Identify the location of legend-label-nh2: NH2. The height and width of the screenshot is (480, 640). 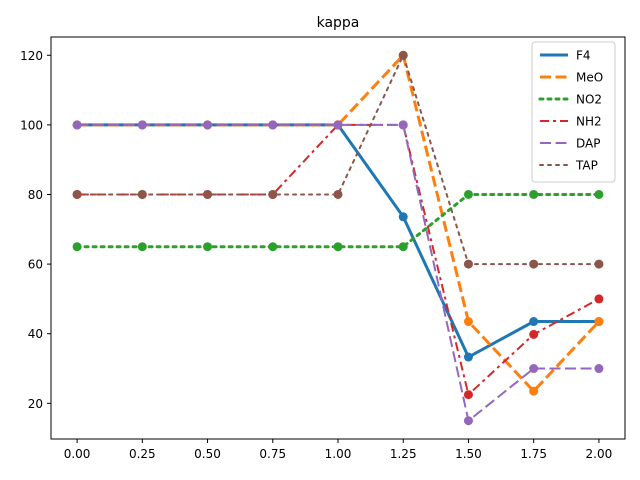
(589, 122).